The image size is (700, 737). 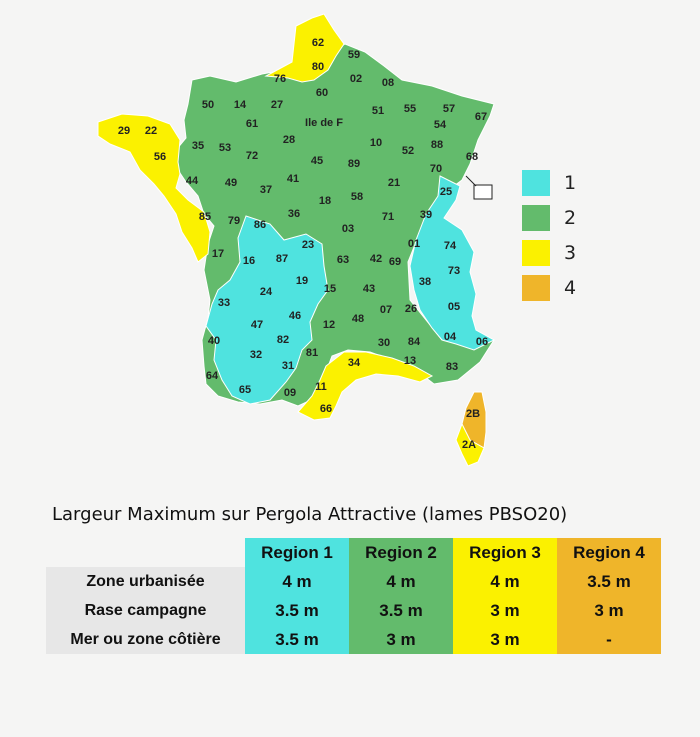 What do you see at coordinates (225, 148) in the screenshot?
I see `department-label: 53` at bounding box center [225, 148].